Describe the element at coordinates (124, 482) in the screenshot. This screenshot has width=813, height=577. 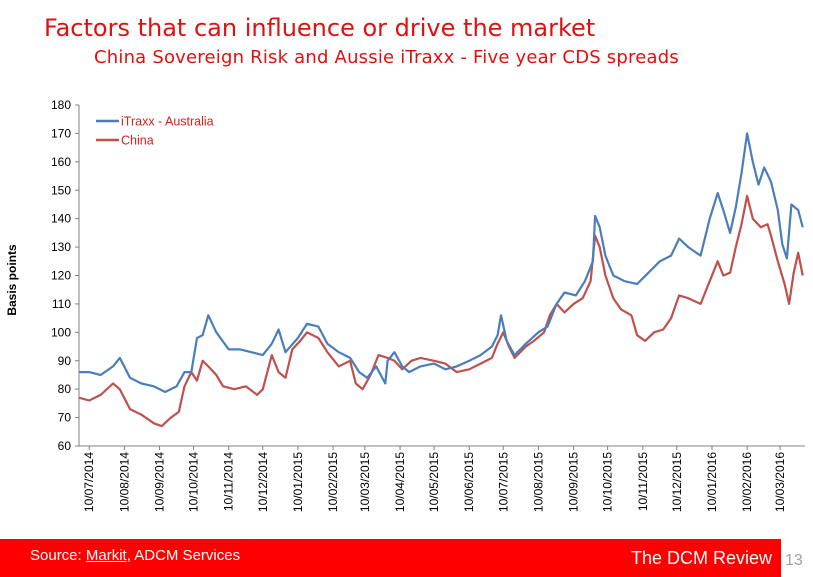
I see `x-tick-label: 10/08/2014` at that location.